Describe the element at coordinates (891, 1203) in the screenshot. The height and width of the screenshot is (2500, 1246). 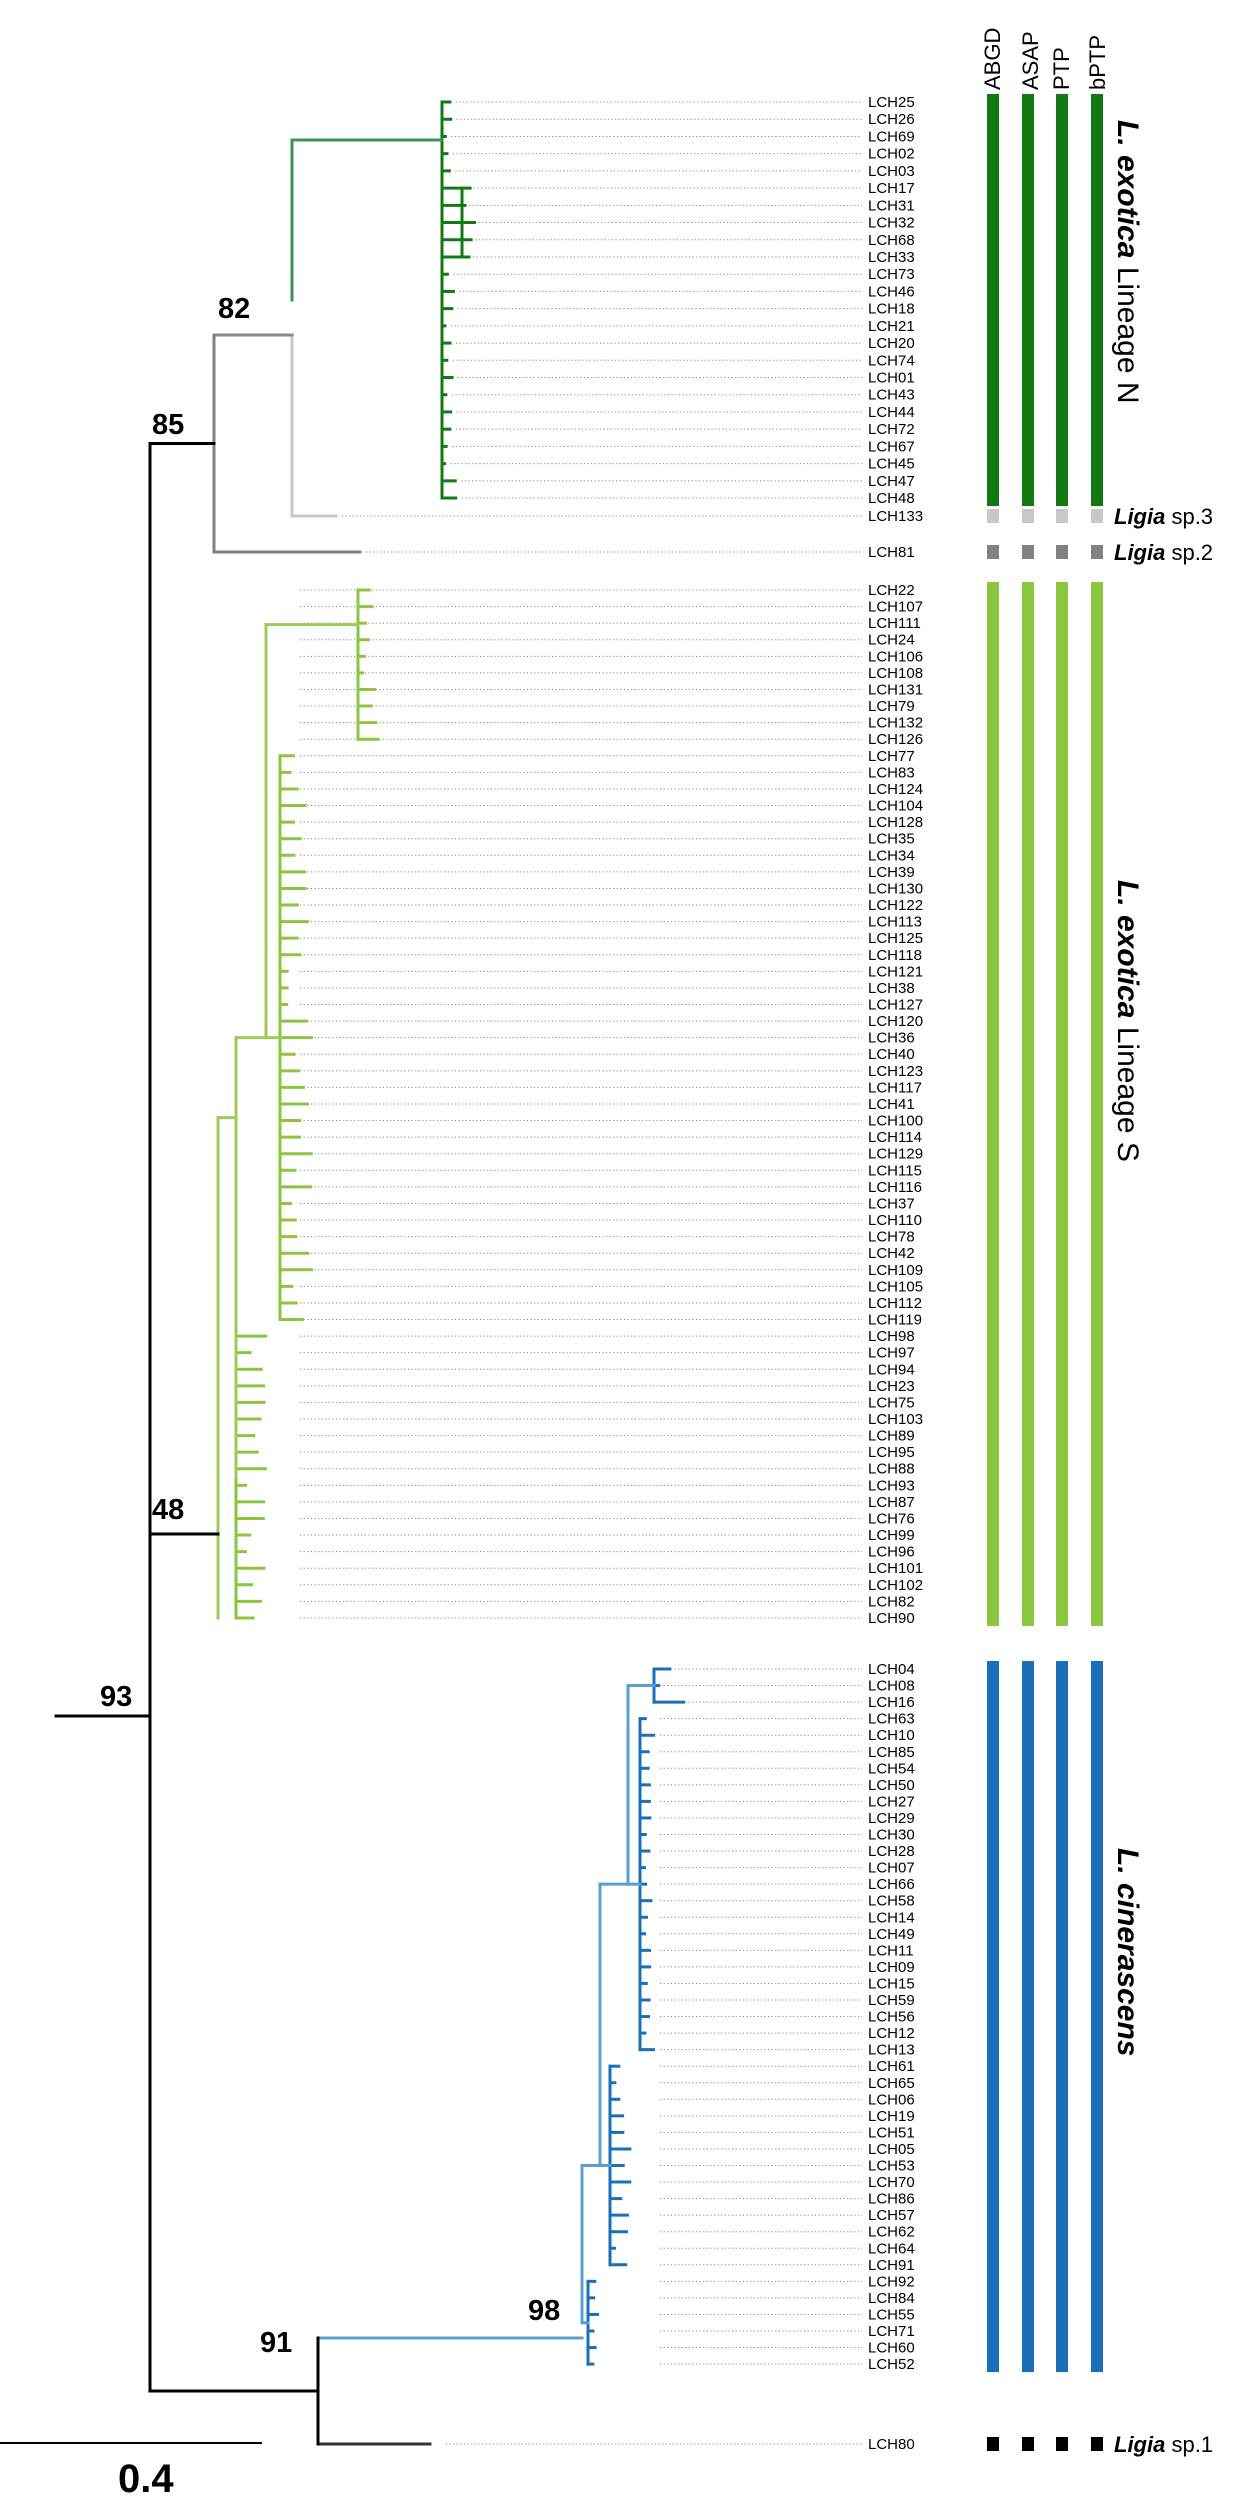
I see `tip-label: LCH37` at that location.